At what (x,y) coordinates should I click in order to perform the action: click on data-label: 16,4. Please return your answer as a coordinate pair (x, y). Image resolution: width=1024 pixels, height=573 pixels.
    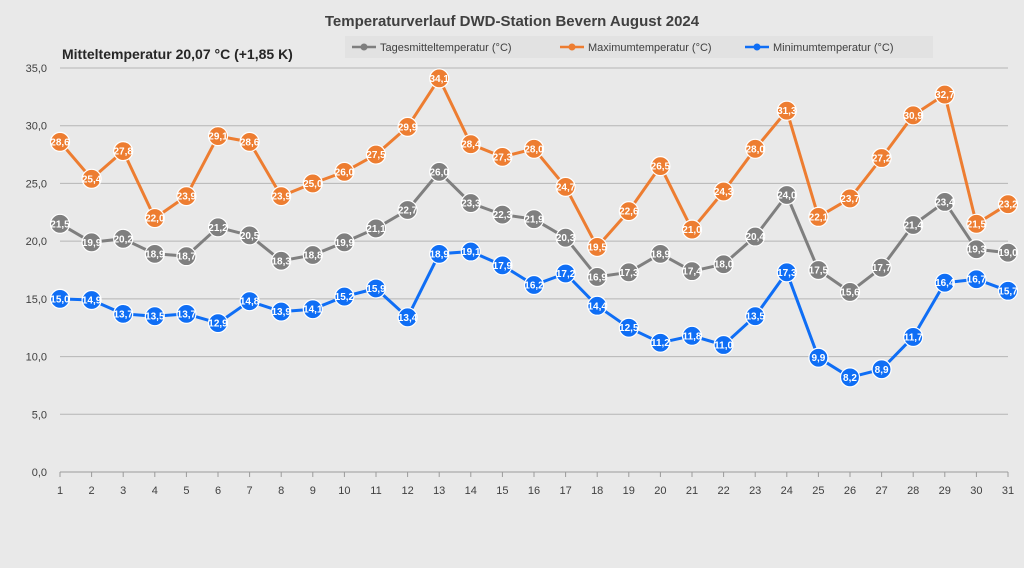
    Looking at the image, I should click on (945, 283).